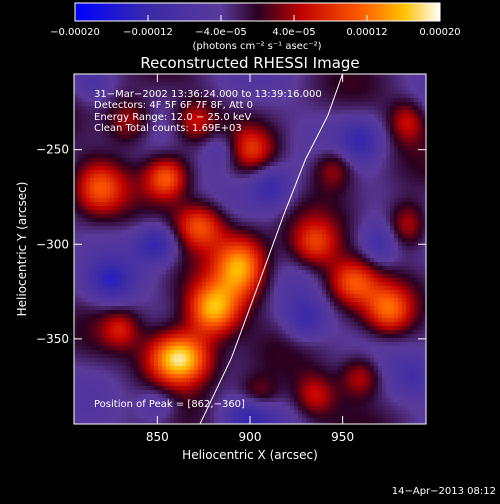 The height and width of the screenshot is (504, 500). What do you see at coordinates (148, 32) in the screenshot?
I see `colorbar-tick-label: −0.00012` at bounding box center [148, 32].